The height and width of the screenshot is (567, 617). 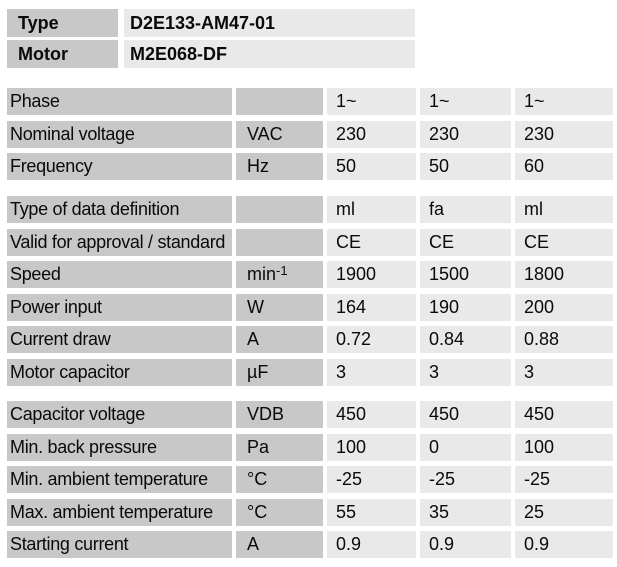 I want to click on table-row-min-back-pressure: Min. back pressure Pa 100 0 100, so click(x=312, y=447).